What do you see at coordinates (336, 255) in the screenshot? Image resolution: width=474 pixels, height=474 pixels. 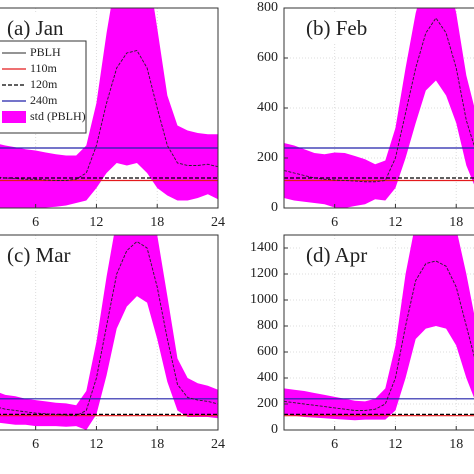 I see `panel-title: (d) Apr` at bounding box center [336, 255].